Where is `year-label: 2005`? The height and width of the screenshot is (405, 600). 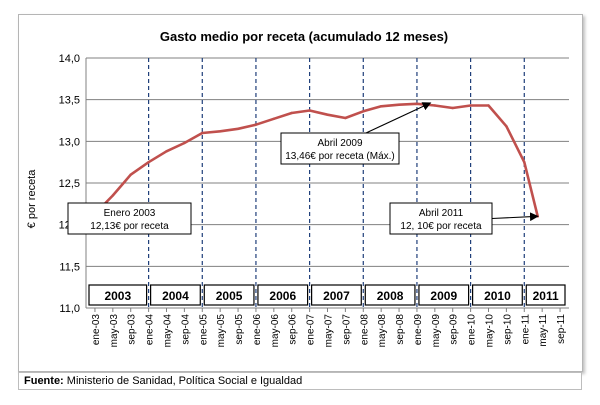 year-label: 2005 is located at coordinates (229, 296).